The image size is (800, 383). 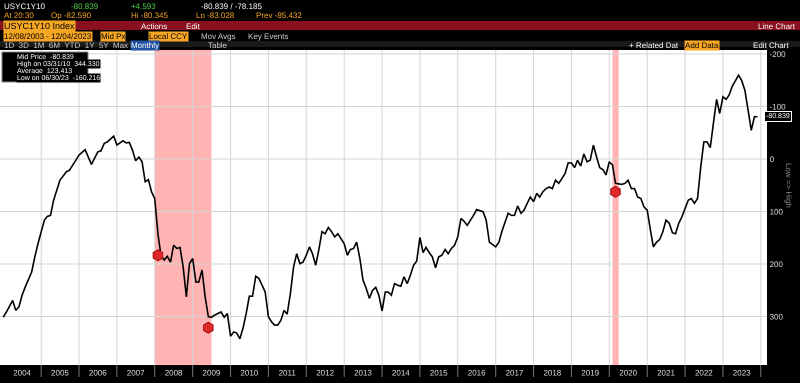 What do you see at coordinates (154, 26) in the screenshot?
I see `text: Actions` at bounding box center [154, 26].